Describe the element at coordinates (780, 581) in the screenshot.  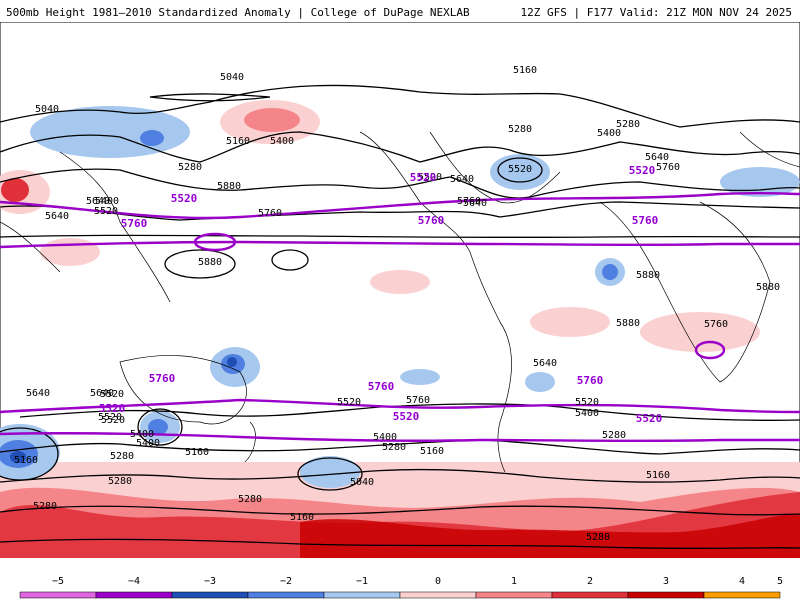
I see `colorbar-tick-label: 5` at that location.